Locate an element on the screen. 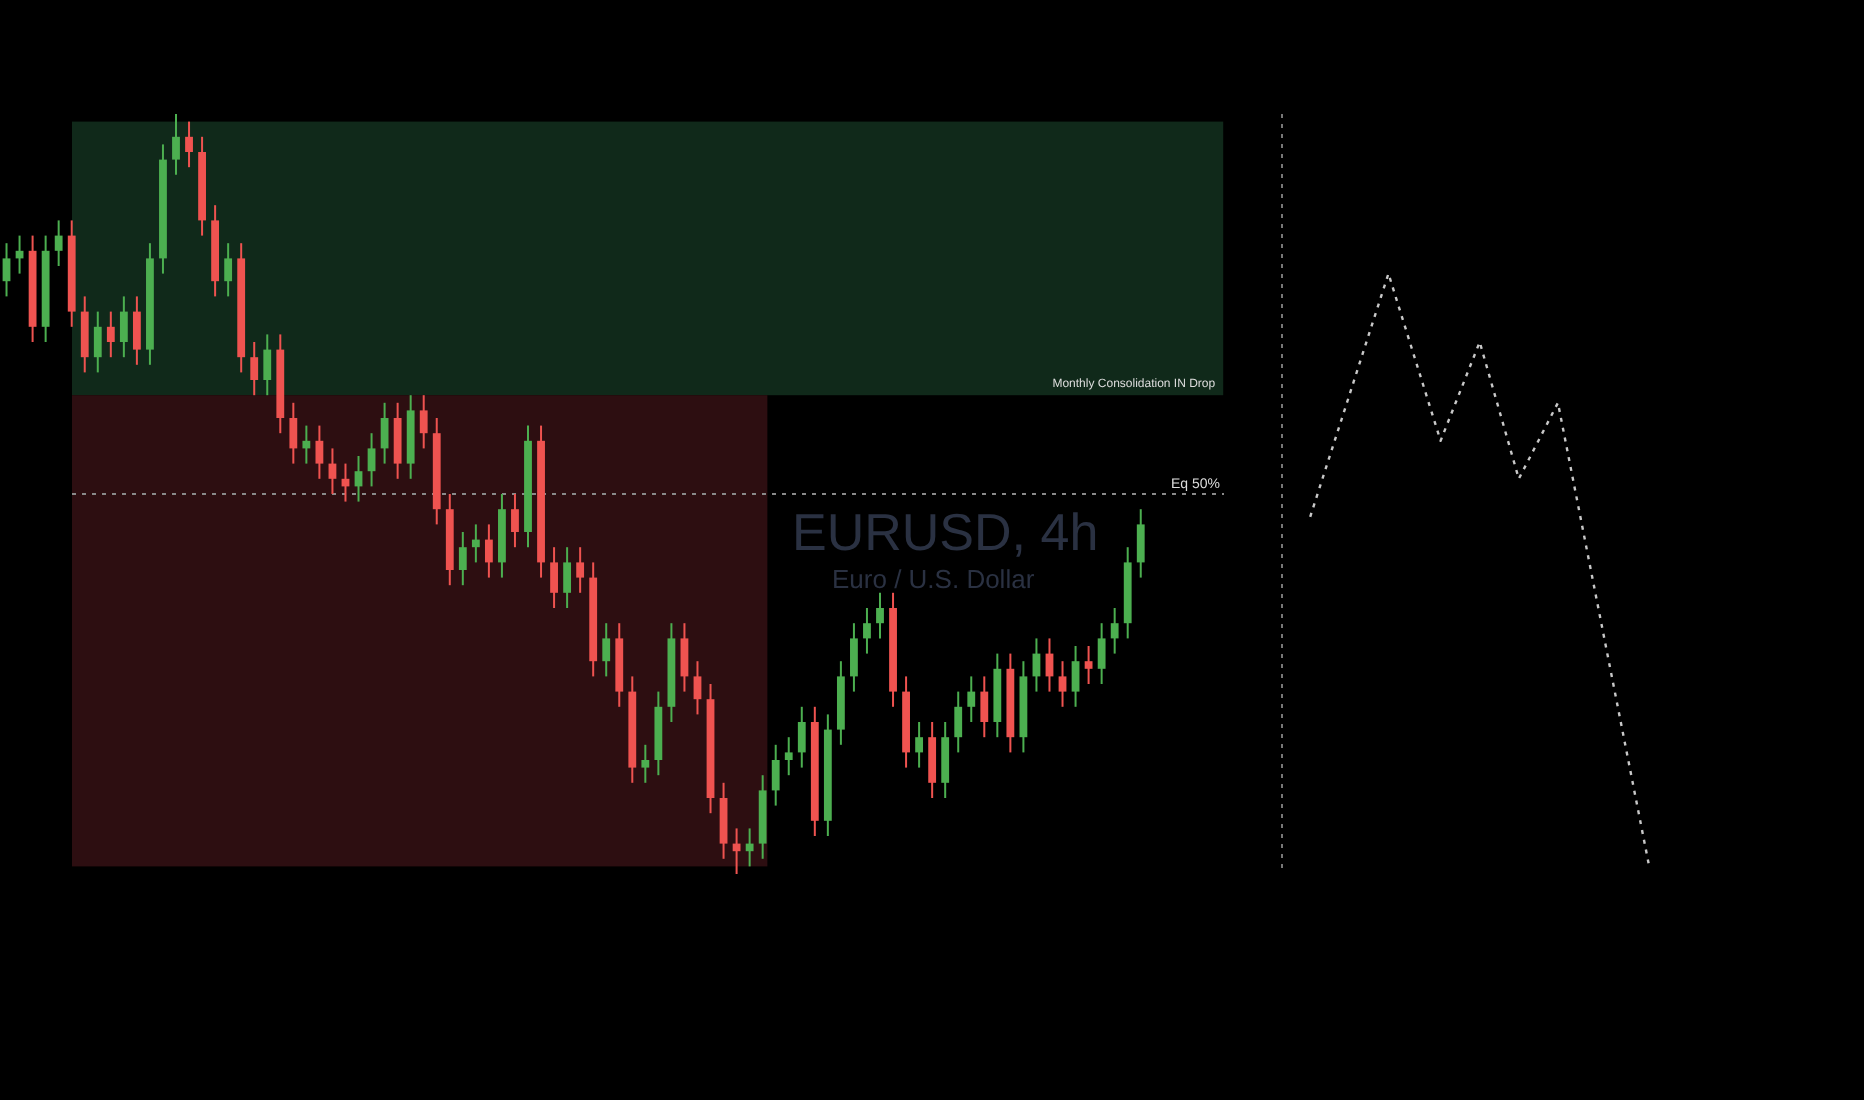 This screenshot has width=1864, height=1100. text: EURUSD, 4h is located at coordinates (945, 532).